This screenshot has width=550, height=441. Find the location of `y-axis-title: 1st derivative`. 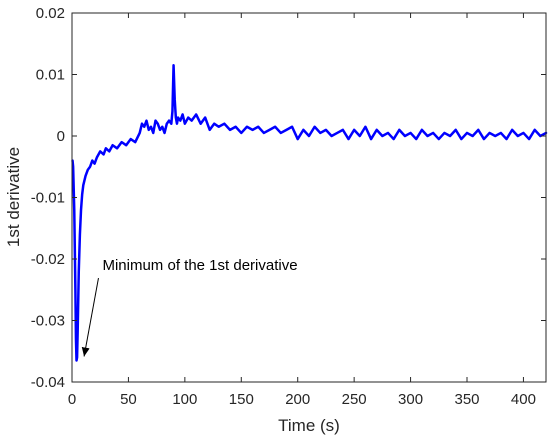

y-axis-title: 1st derivative is located at coordinates (13, 197).